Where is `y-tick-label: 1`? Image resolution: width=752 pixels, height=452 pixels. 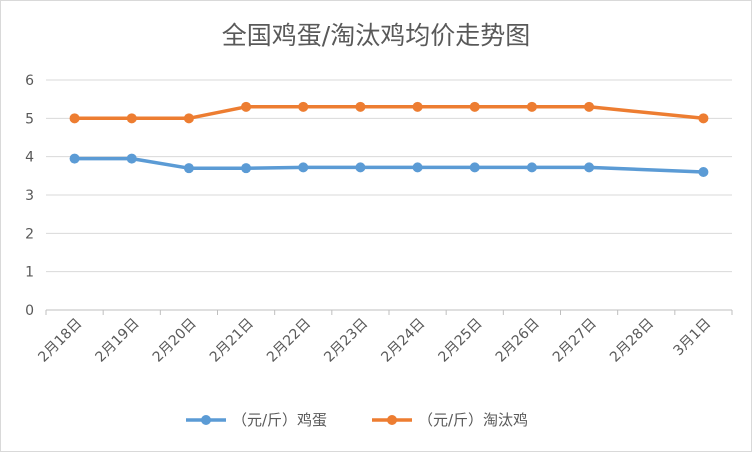
y-tick-label: 1 is located at coordinates (29, 273).